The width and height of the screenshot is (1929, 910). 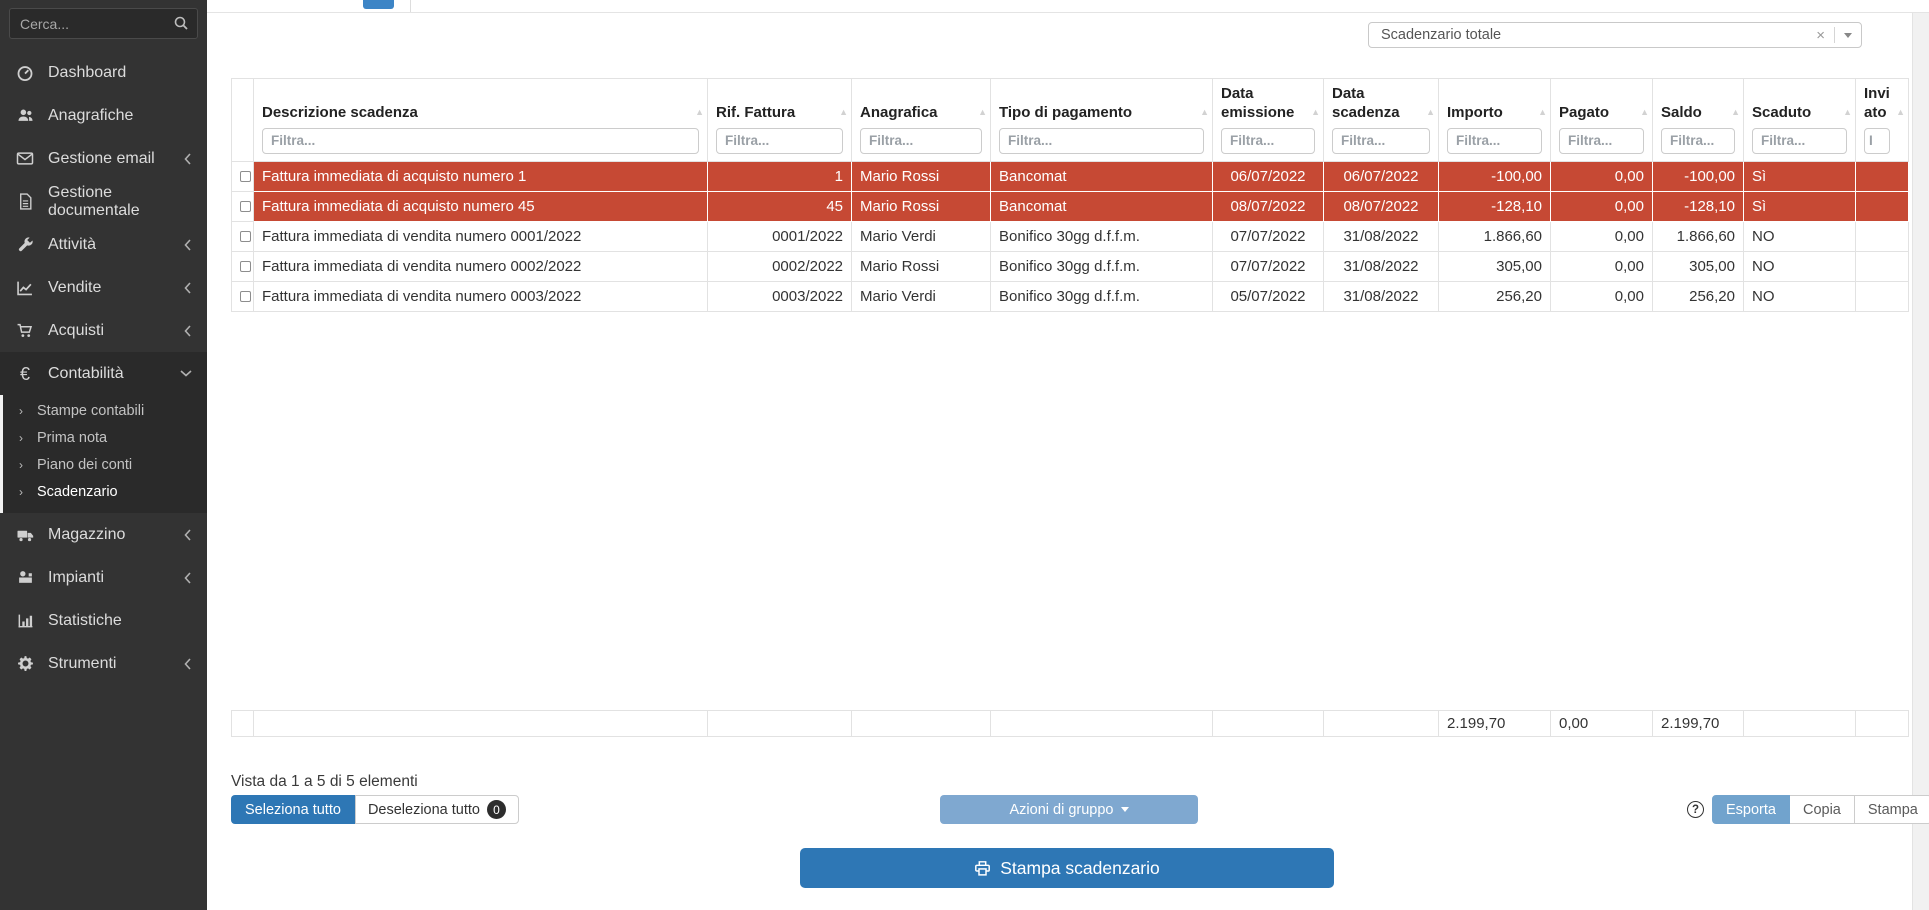 What do you see at coordinates (378, 4) in the screenshot?
I see `active-tab-indicator` at bounding box center [378, 4].